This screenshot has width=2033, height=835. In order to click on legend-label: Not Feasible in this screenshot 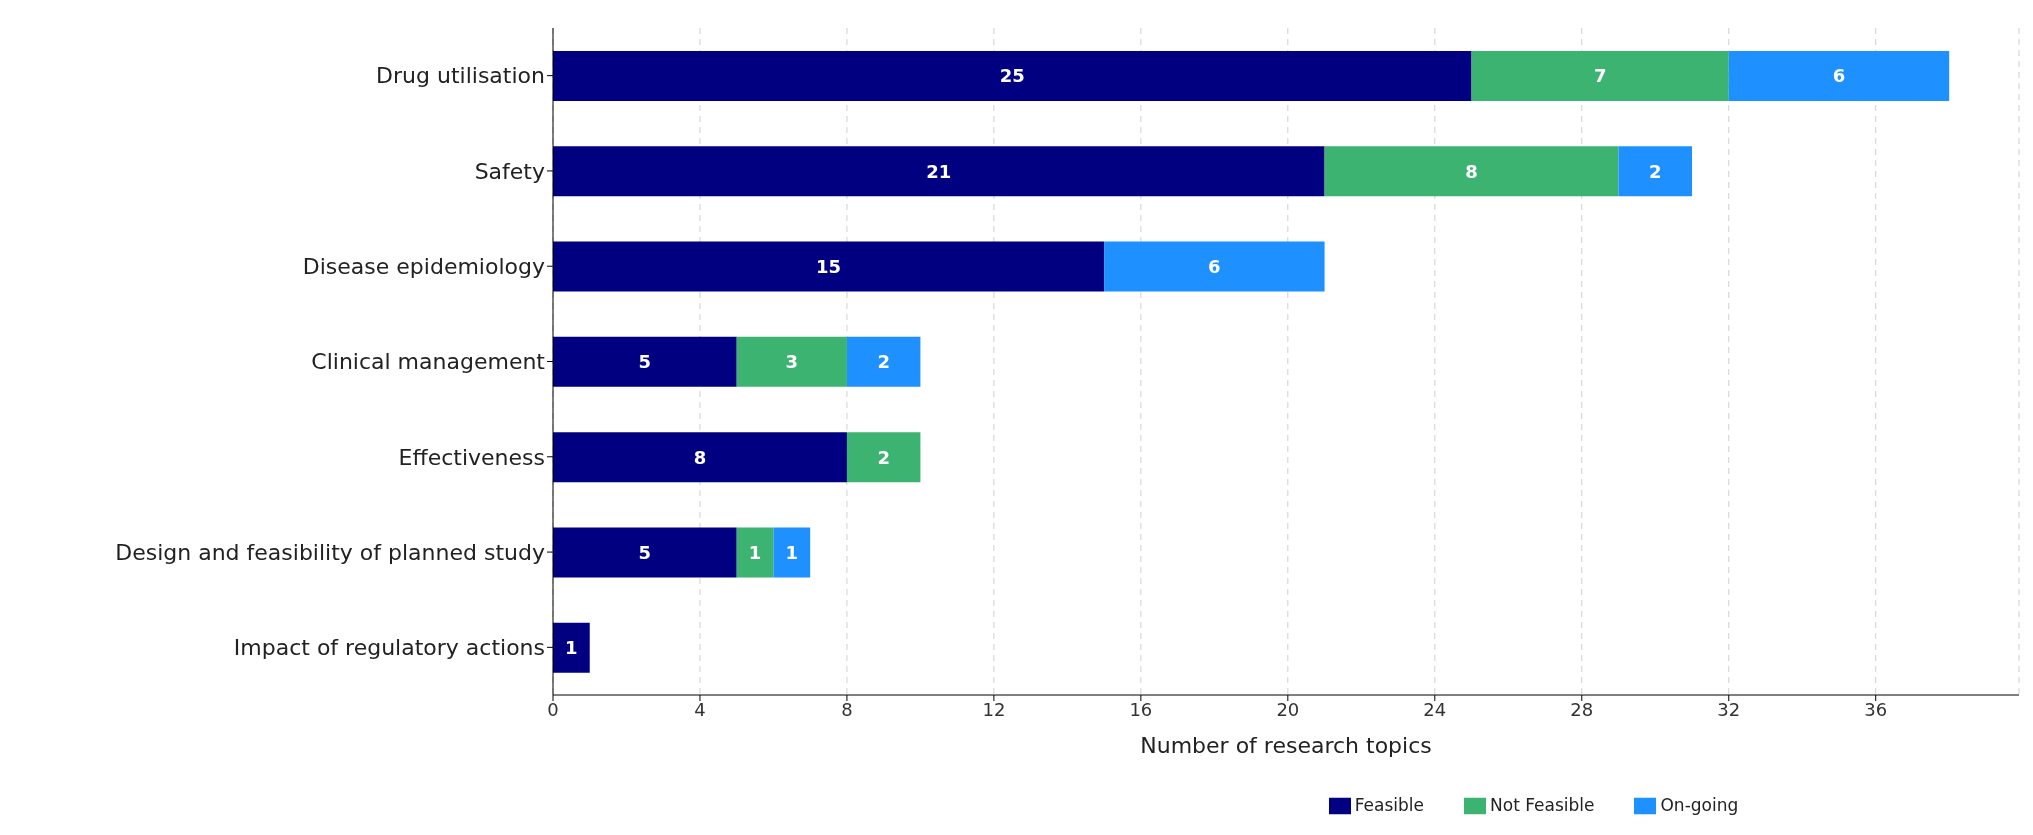, I will do `click(1542, 805)`.